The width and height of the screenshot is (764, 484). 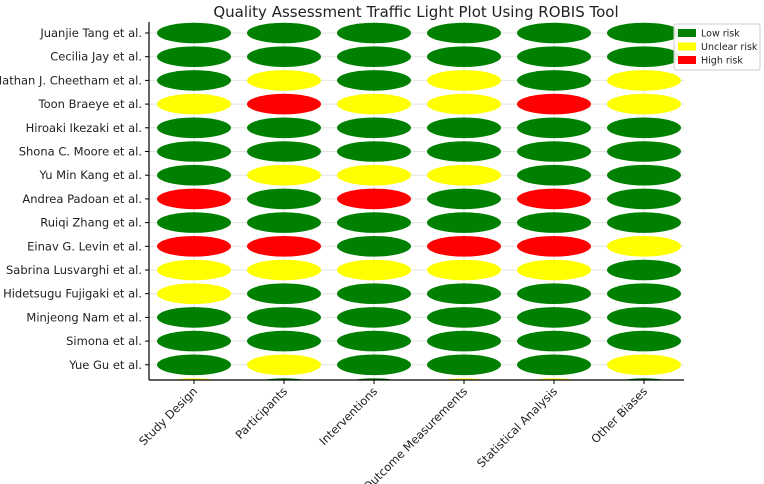 What do you see at coordinates (687, 46) in the screenshot?
I see `legend-swatch-unclear` at bounding box center [687, 46].